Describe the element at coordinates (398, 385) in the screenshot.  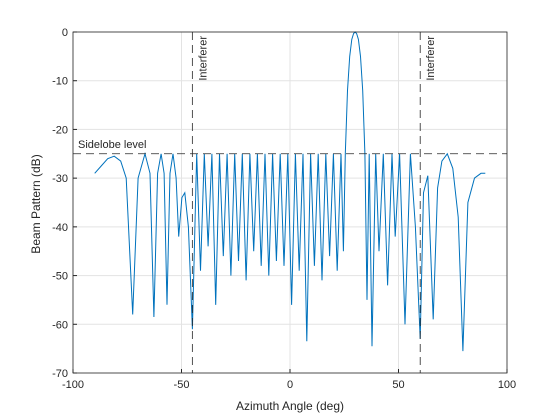
I see `x-tick-label: 50` at that location.